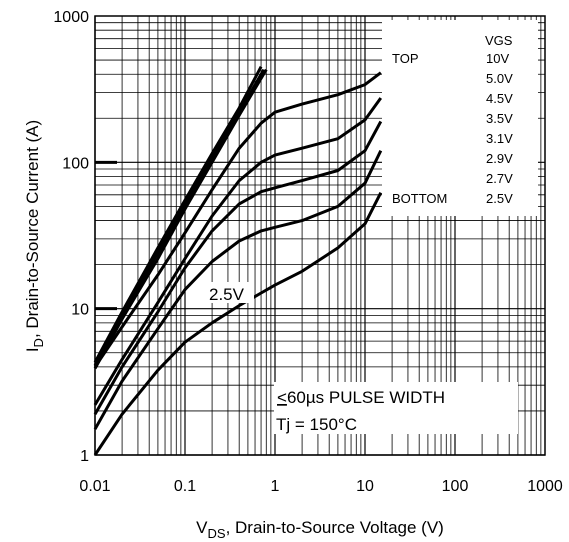  Describe the element at coordinates (499, 178) in the screenshot. I see `legend-entry: 2.7V` at that location.